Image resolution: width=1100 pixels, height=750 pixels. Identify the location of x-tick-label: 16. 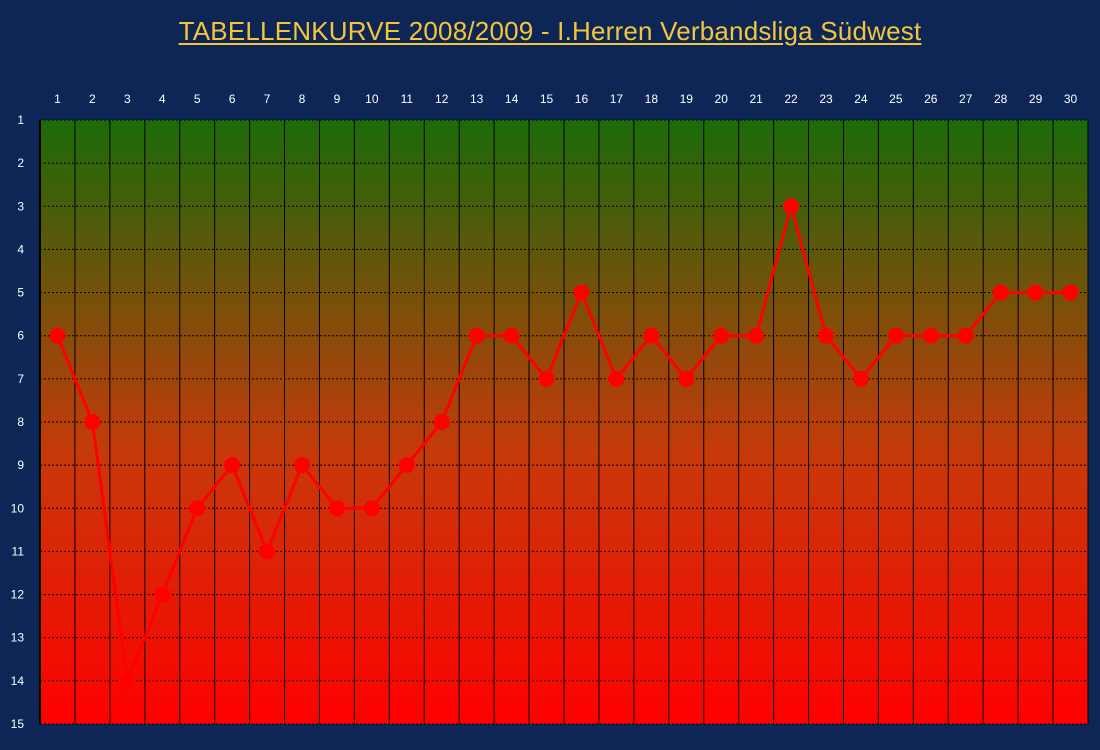
(582, 99).